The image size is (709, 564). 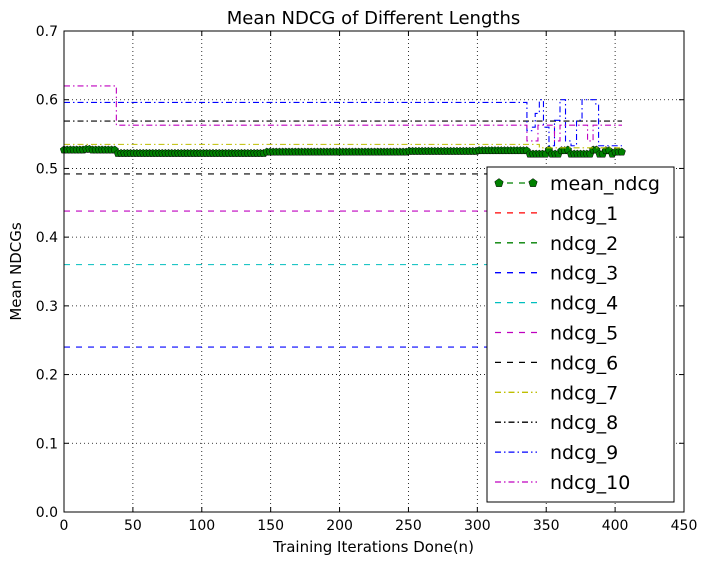 What do you see at coordinates (584, 453) in the screenshot?
I see `legend-label: ndcg_9` at bounding box center [584, 453].